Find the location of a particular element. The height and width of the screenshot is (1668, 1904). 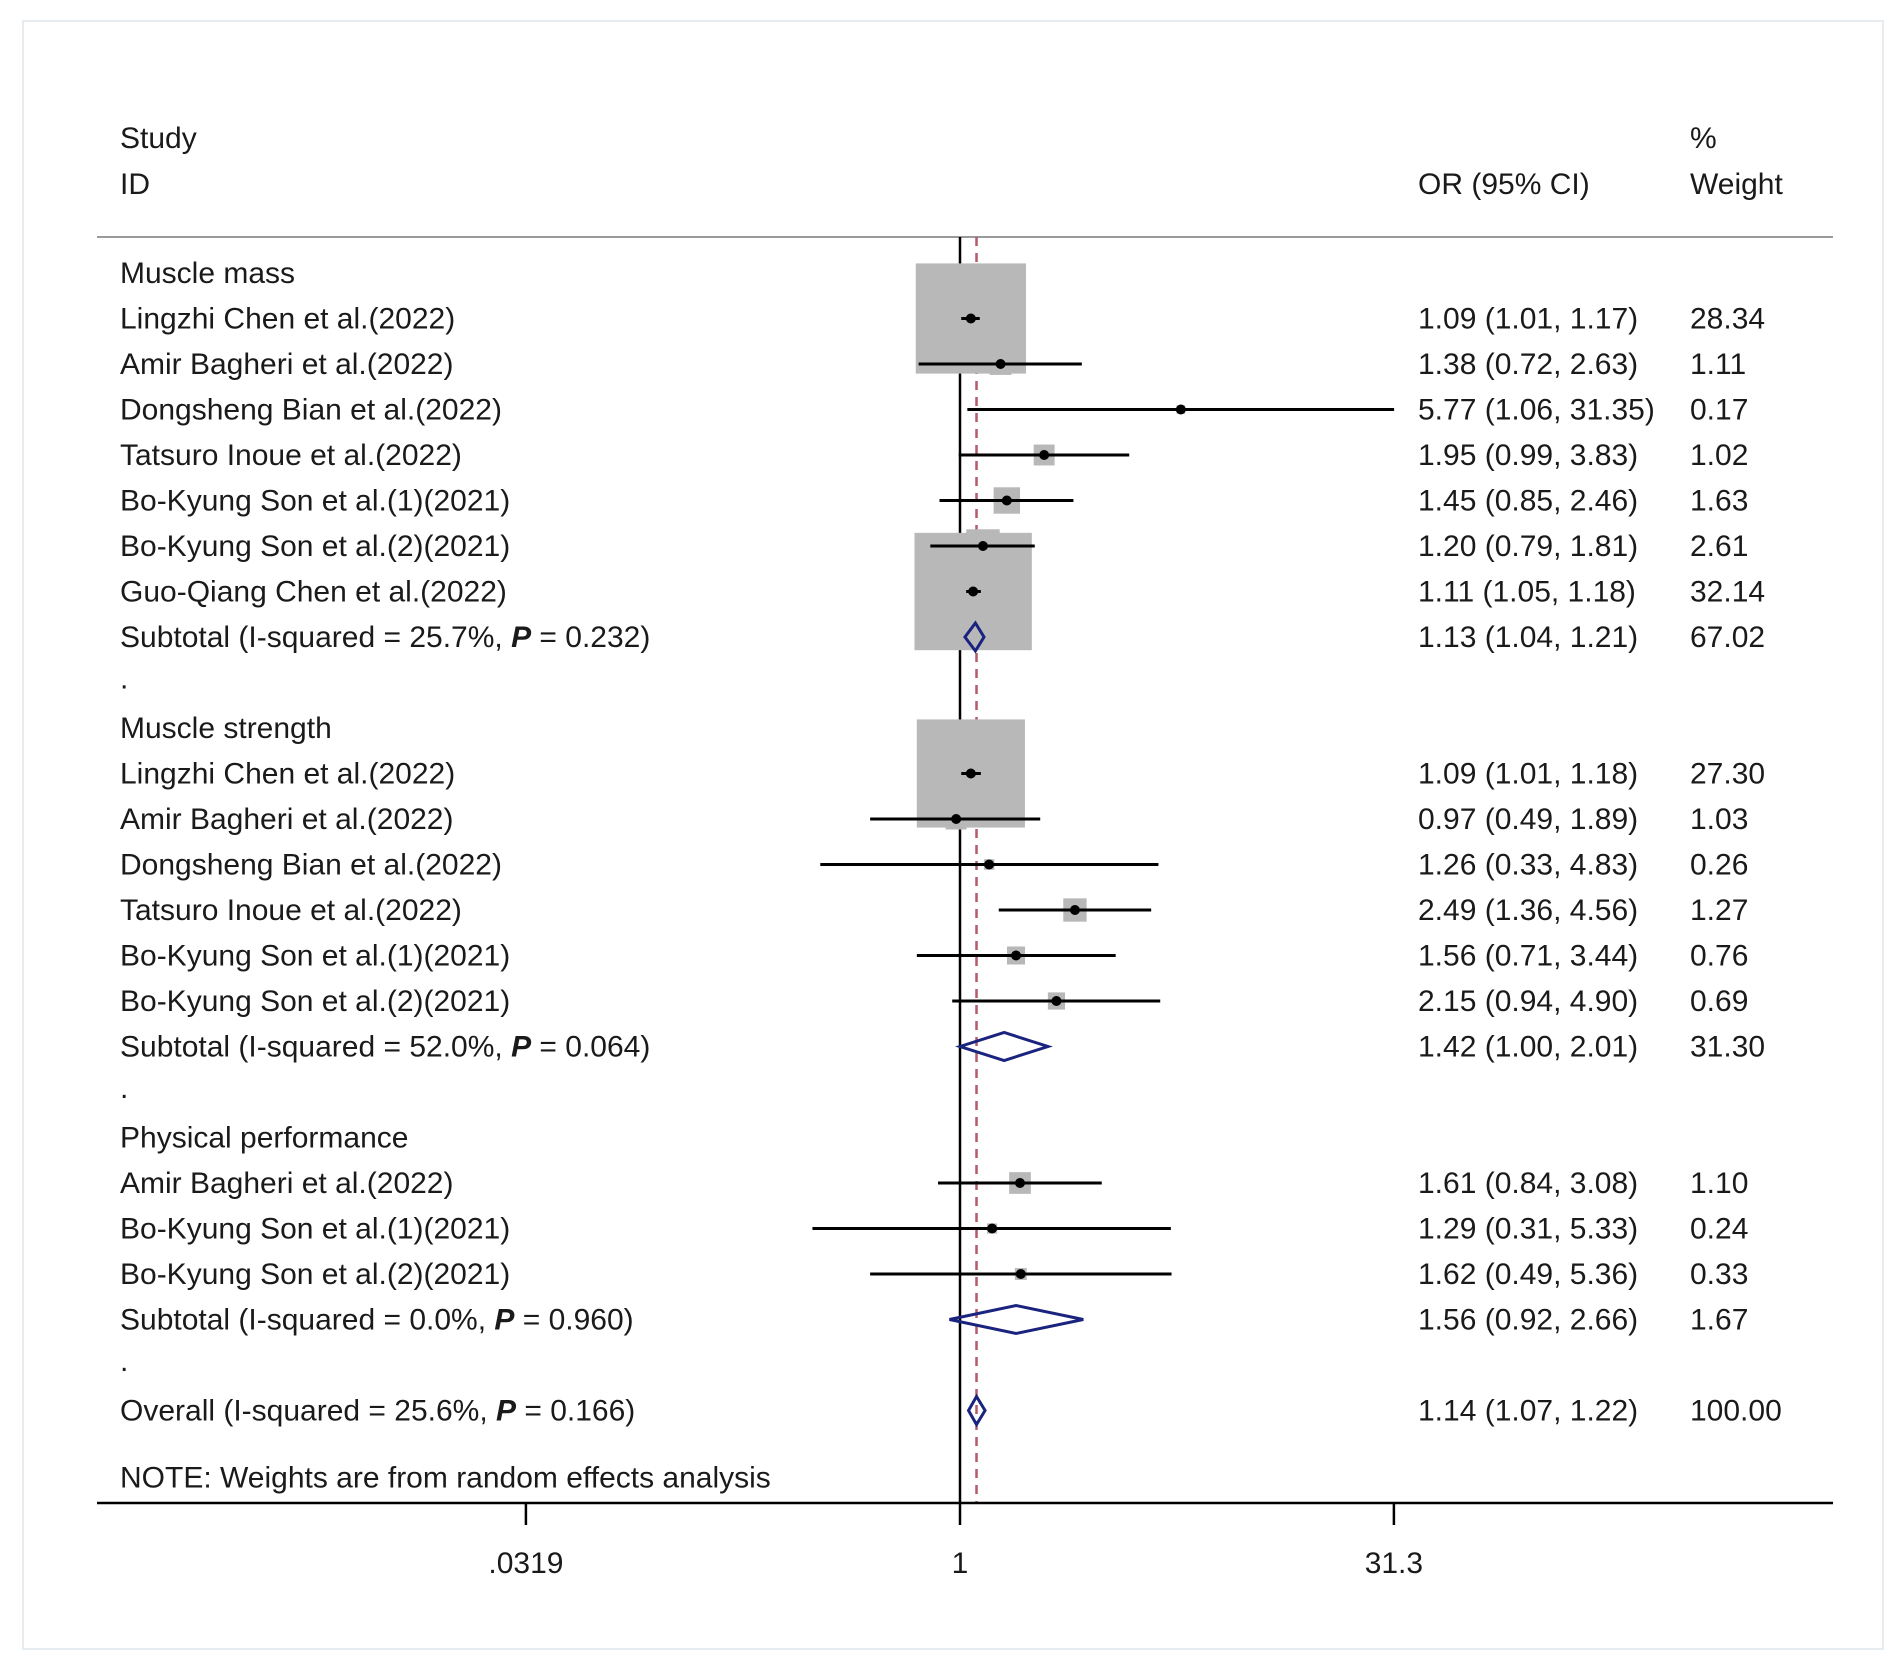

study-ci-value: 1.56 (0.71, 3.44) is located at coordinates (1528, 956).